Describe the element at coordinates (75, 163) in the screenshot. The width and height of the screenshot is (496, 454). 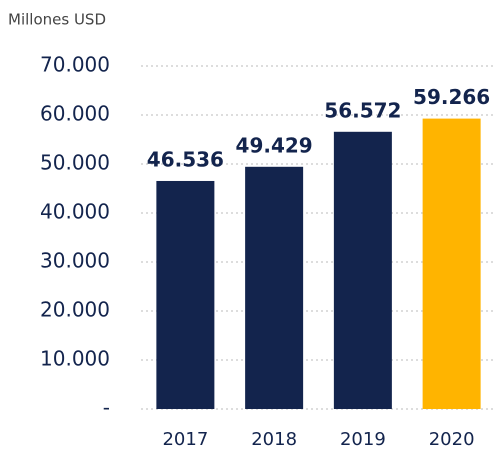
I see `y-tick-label: 50.000` at that location.